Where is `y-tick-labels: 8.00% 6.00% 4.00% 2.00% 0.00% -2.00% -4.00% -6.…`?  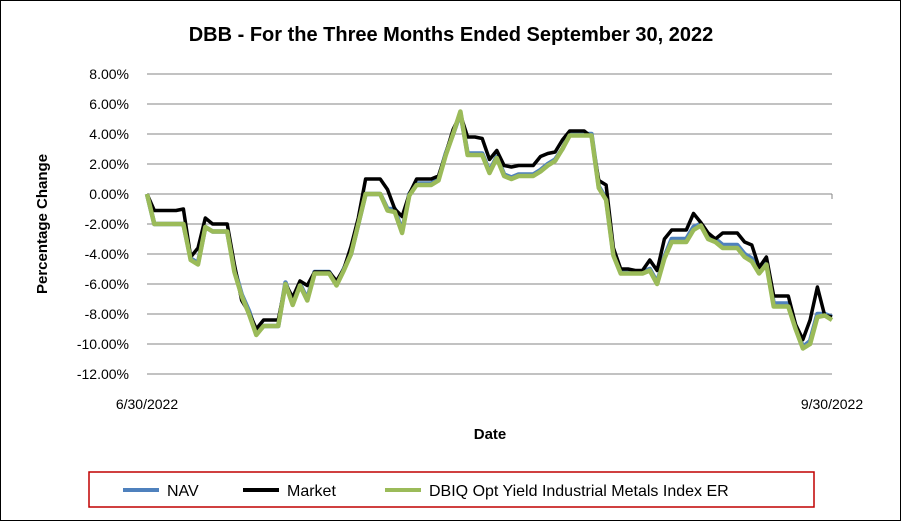
y-tick-labels: 8.00% 6.00% 4.00% 2.00% 0.00% -2.00% -4.00% -6.… is located at coordinates (103, 224).